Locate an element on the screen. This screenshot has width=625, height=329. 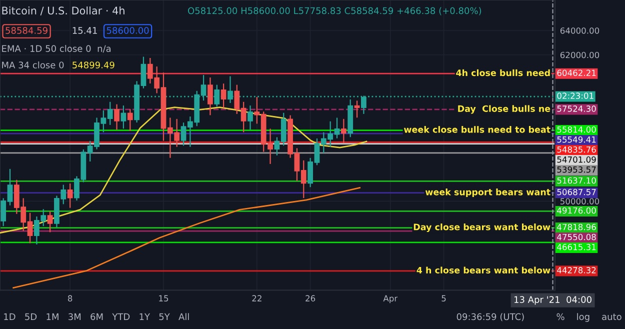
annotation: 4 h close bears want below is located at coordinates (483, 270).